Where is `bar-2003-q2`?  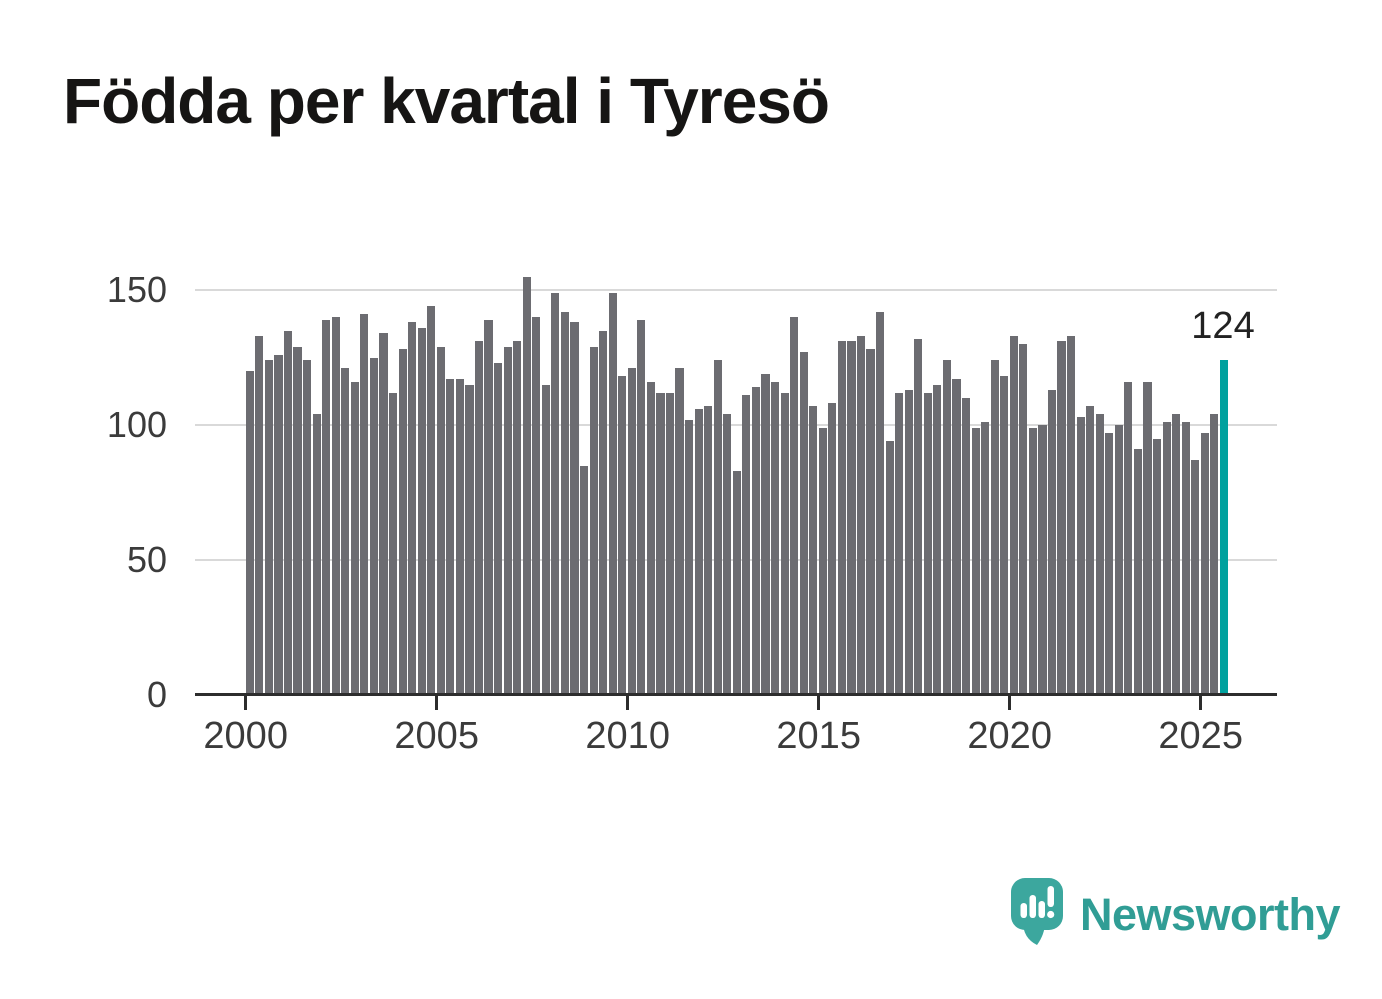
bar-2003-q2 is located at coordinates (374, 526).